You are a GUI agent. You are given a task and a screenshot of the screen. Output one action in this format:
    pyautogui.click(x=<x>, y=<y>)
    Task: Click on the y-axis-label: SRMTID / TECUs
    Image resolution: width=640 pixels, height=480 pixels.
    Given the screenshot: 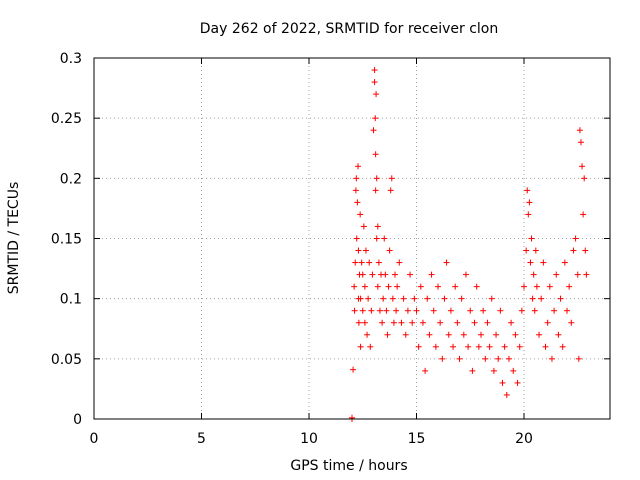 What is the action you would take?
    pyautogui.click(x=14, y=238)
    